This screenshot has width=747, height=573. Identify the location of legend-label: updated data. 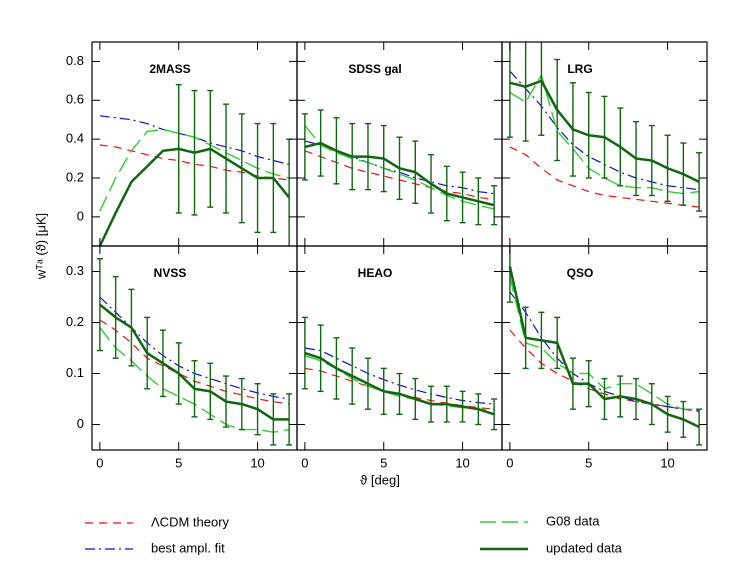
(584, 547).